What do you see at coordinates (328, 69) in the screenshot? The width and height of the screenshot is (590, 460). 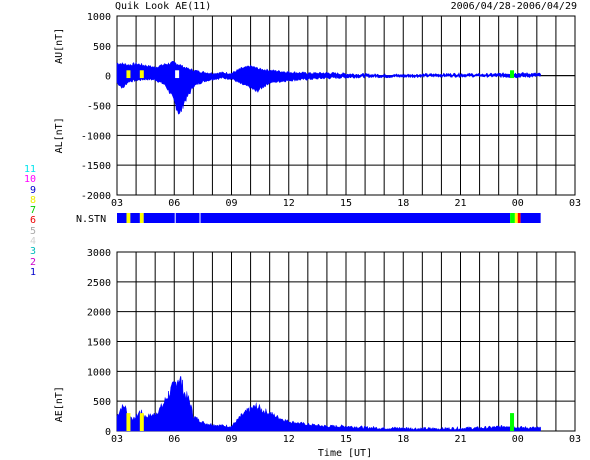 I see `au-series-area` at bounding box center [328, 69].